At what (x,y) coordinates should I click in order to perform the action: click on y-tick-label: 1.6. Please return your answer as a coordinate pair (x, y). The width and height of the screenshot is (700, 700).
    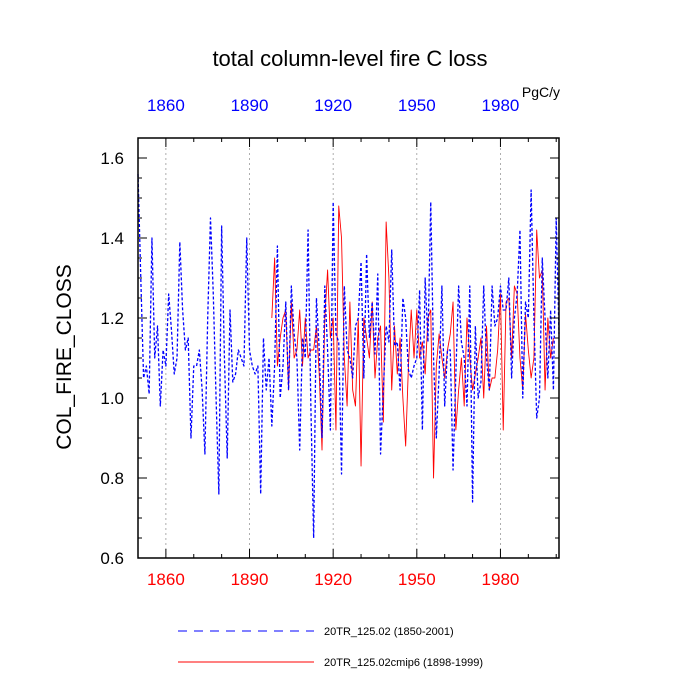
    Looking at the image, I should click on (112, 158).